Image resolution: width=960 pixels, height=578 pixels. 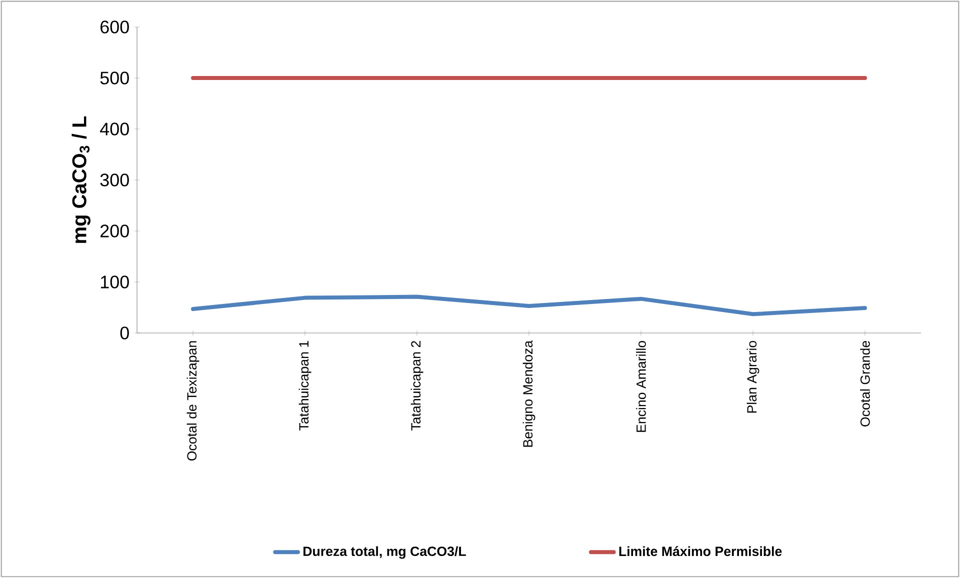 What do you see at coordinates (114, 180) in the screenshot?
I see `y-tick-label: 300` at bounding box center [114, 180].